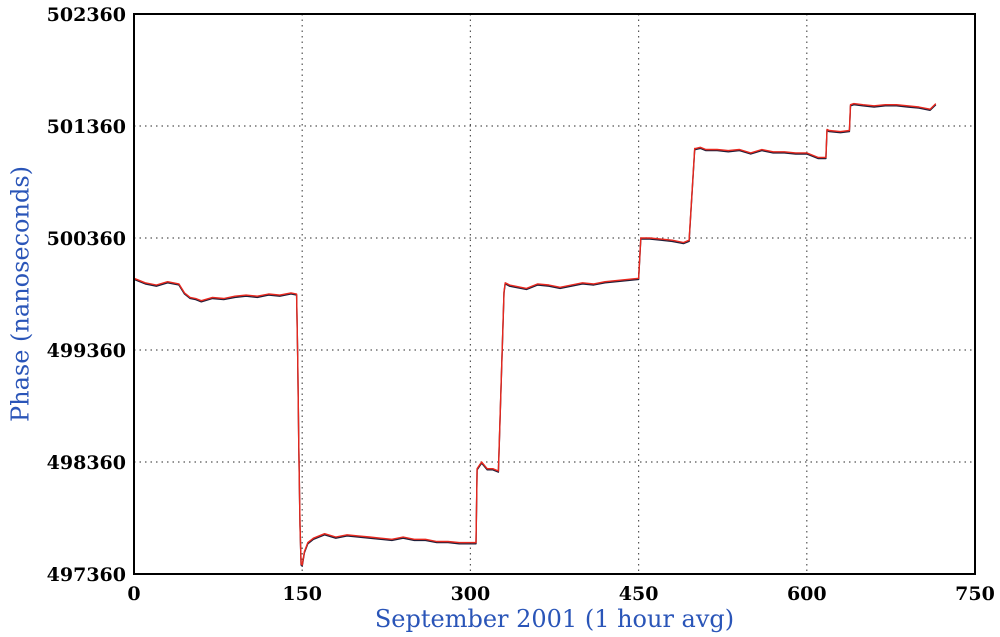 This screenshot has width=1000, height=637. Describe the element at coordinates (807, 594) in the screenshot. I see `x-tick-label: 600` at that location.